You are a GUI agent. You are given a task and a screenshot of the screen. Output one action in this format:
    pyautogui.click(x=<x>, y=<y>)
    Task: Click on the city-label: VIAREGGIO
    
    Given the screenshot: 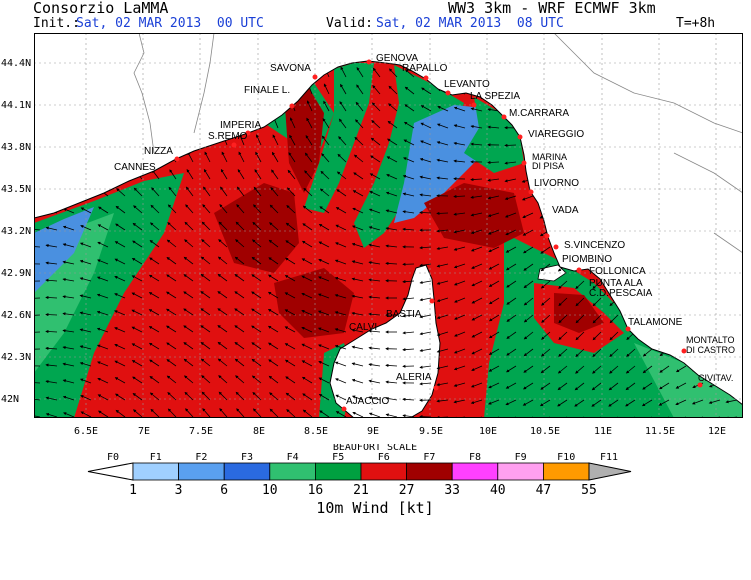 What is the action you would take?
    pyautogui.click(x=556, y=134)
    